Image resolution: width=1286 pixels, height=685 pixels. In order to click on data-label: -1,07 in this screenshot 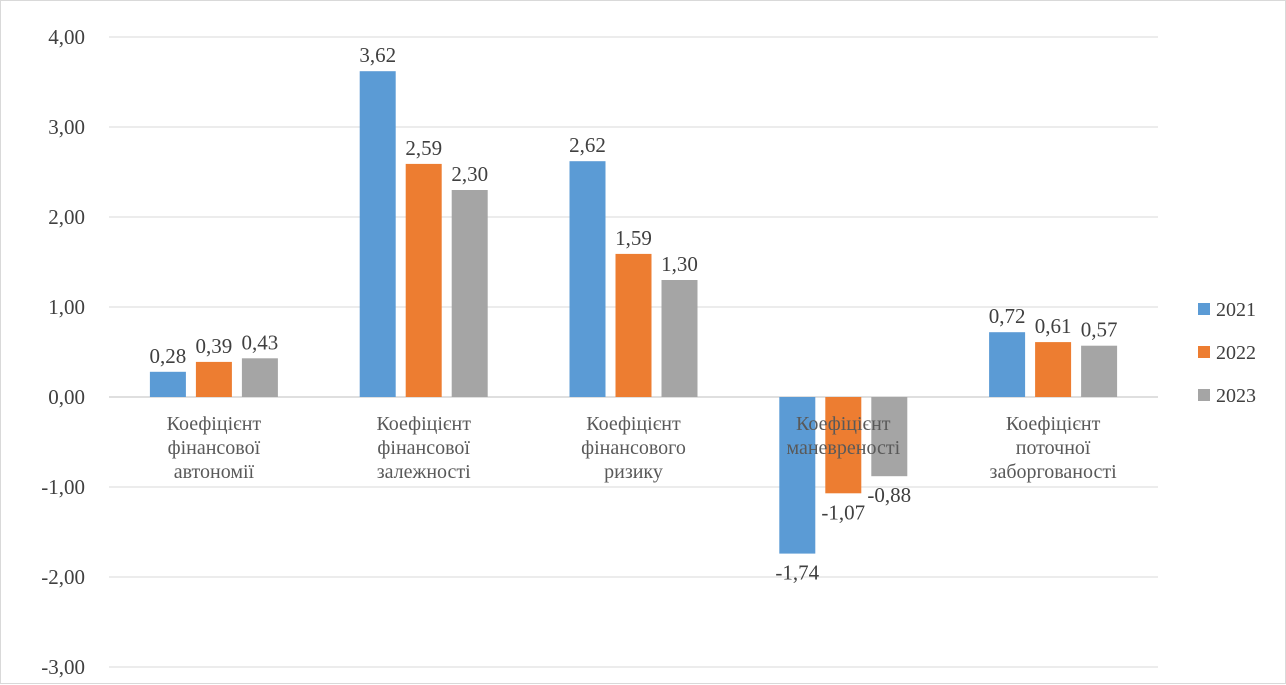, I will do `click(843, 512)`.